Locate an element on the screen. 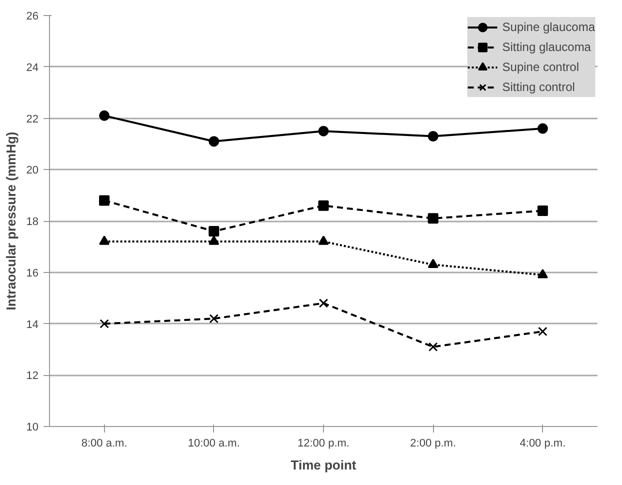 The height and width of the screenshot is (485, 622). x-tick-label: 12:00 p.m. is located at coordinates (324, 444).